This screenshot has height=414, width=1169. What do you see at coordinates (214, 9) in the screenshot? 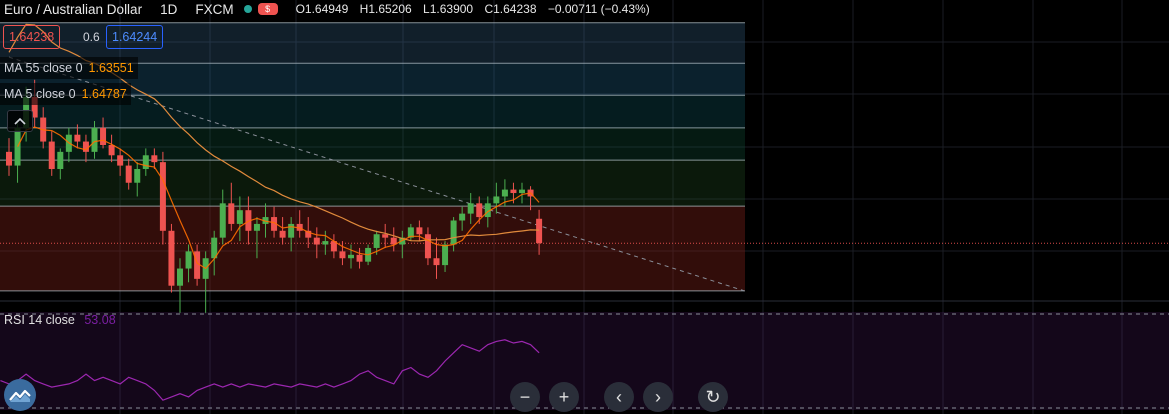
I see `exchange-label: FXCM` at bounding box center [214, 9].